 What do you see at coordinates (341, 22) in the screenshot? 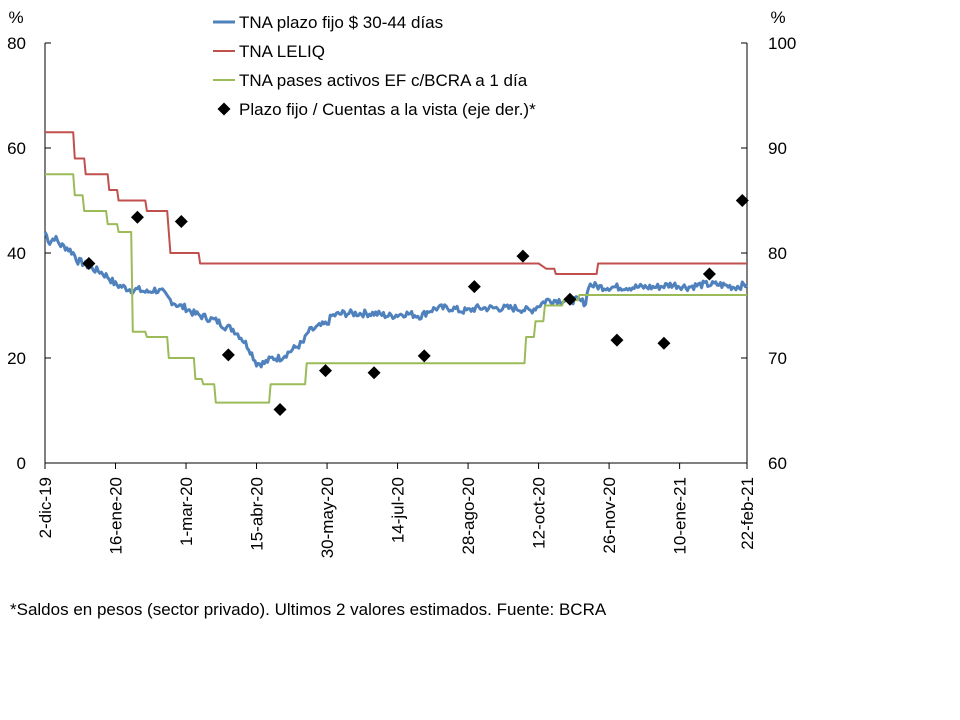
I see `legend-label: TNA plazo fijo $ 30-44 días` at bounding box center [341, 22].